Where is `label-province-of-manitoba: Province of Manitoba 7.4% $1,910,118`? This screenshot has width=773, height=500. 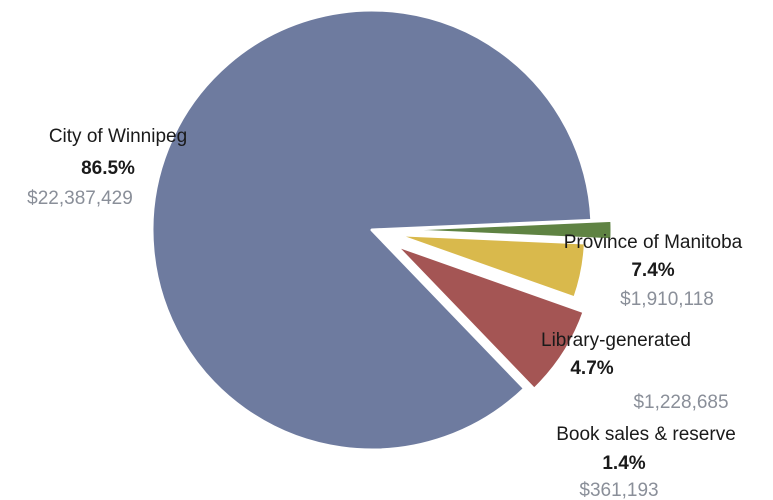 label-province-of-manitoba: Province of Manitoba 7.4% $1,910,118 is located at coordinates (653, 271).